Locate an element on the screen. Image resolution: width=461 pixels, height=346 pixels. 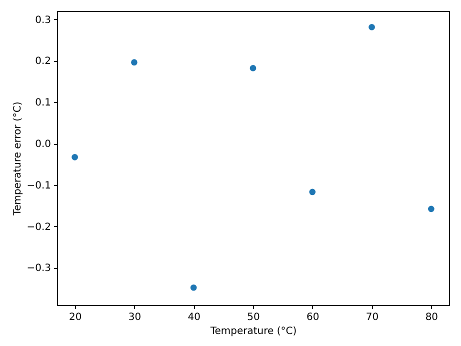
y-tick-label: 0.3 is located at coordinates (43, 20).